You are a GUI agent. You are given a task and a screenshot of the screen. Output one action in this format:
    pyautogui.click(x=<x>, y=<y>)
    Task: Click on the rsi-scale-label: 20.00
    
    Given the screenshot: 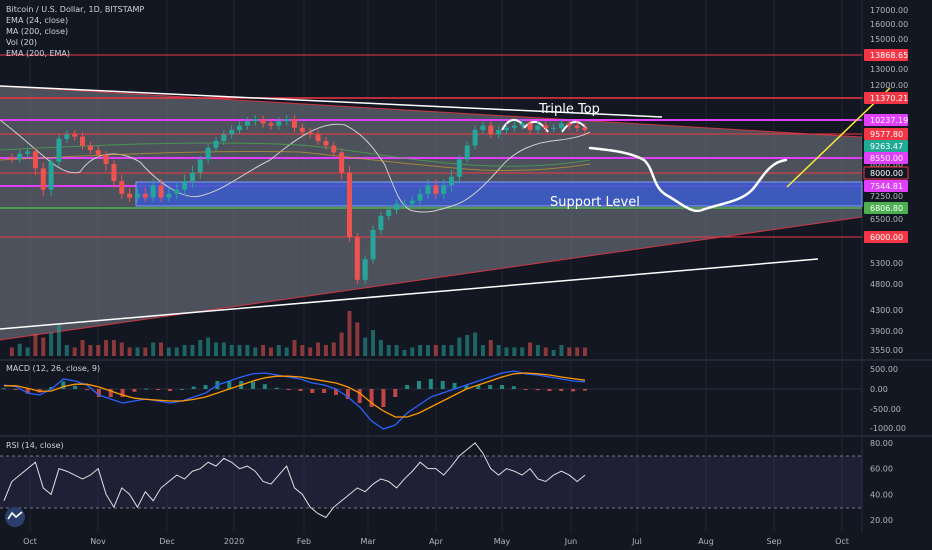 What is the action you would take?
    pyautogui.click(x=881, y=520)
    